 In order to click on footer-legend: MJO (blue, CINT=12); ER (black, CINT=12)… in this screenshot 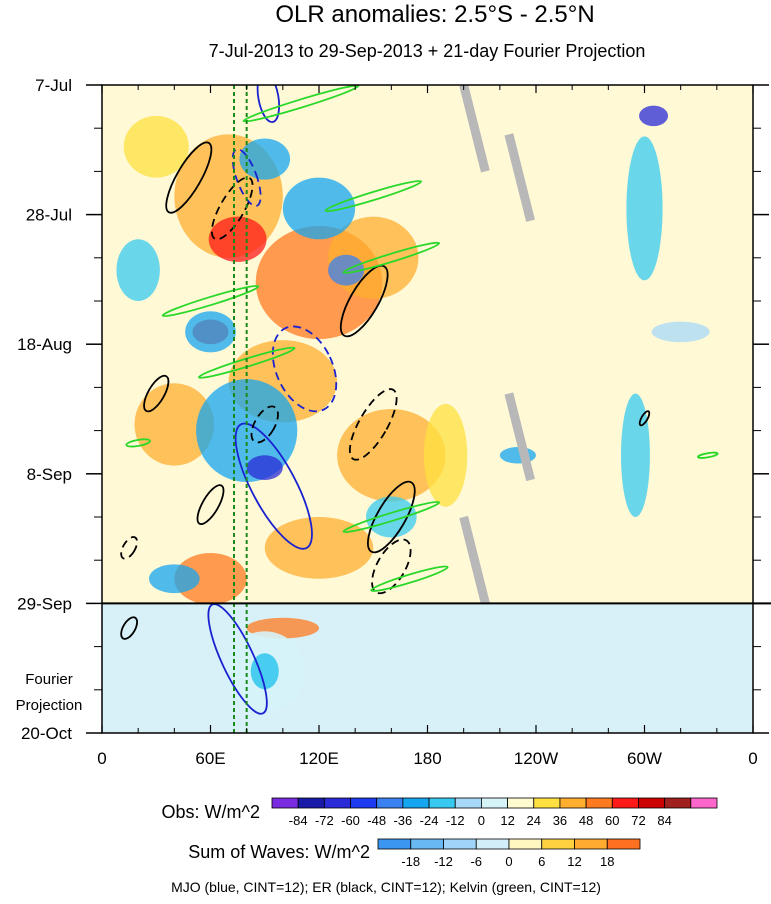, I will do `click(386, 887)`.